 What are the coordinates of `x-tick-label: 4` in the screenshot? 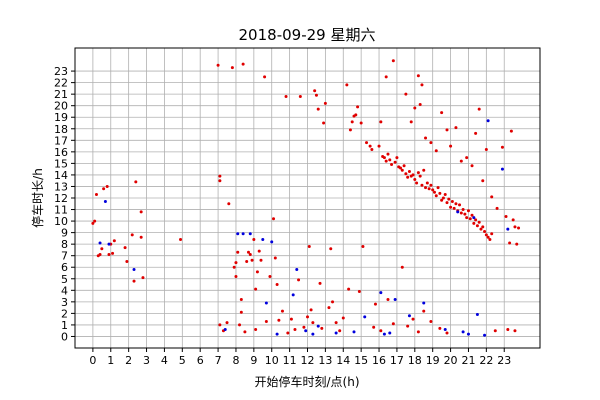 It's located at (164, 360).